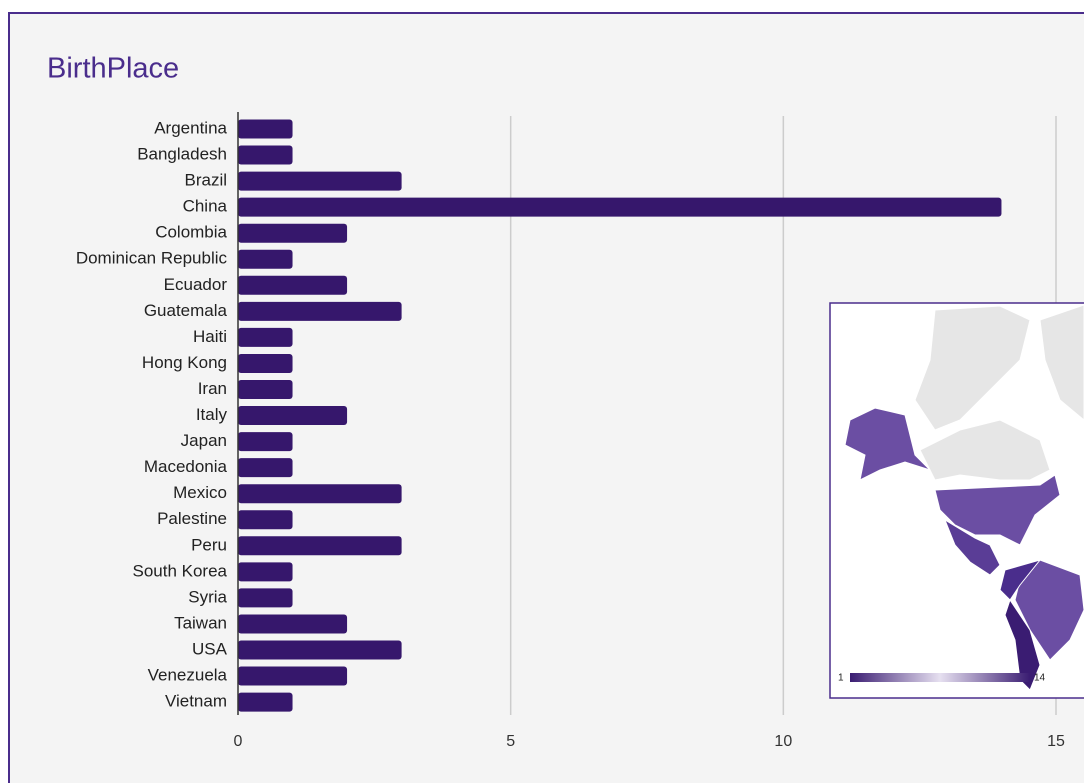 The image size is (1084, 783). Describe the element at coordinates (200, 622) in the screenshot. I see `y-tick-label: Taiwan` at that location.